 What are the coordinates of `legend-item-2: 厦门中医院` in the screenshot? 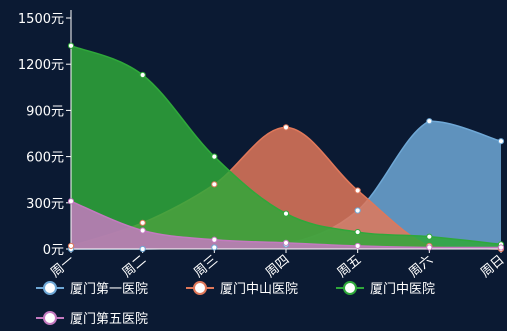 It's located at (385, 289).